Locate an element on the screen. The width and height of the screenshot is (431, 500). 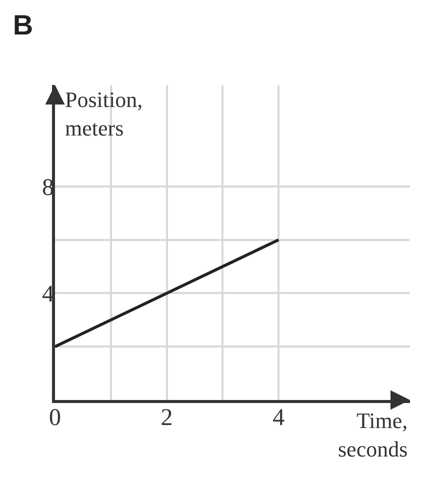
chart-title: B is located at coordinates (23, 25).